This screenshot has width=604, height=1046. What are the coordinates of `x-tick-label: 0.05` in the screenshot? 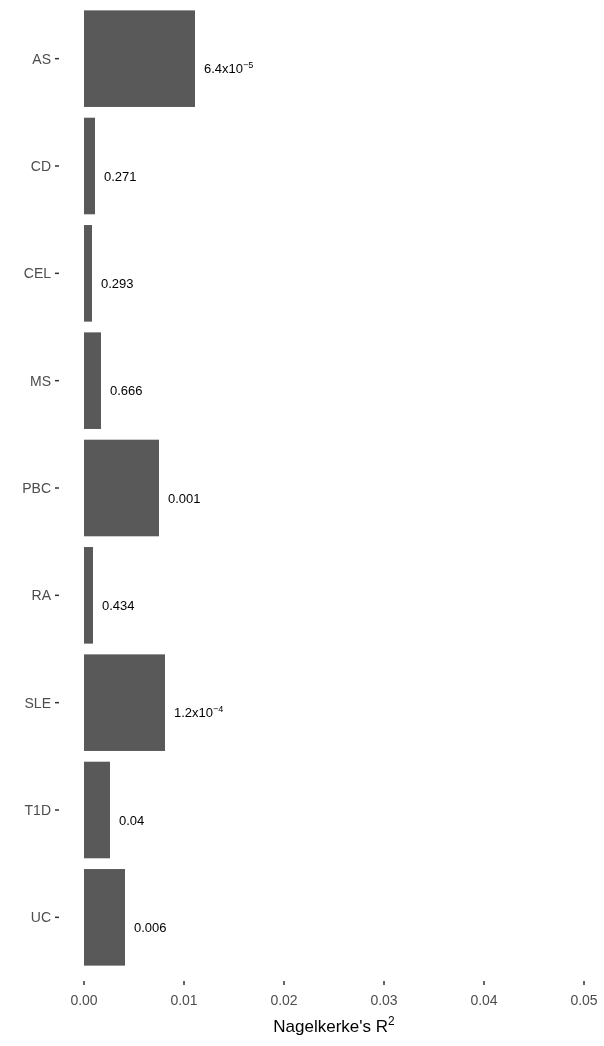 It's located at (584, 999).